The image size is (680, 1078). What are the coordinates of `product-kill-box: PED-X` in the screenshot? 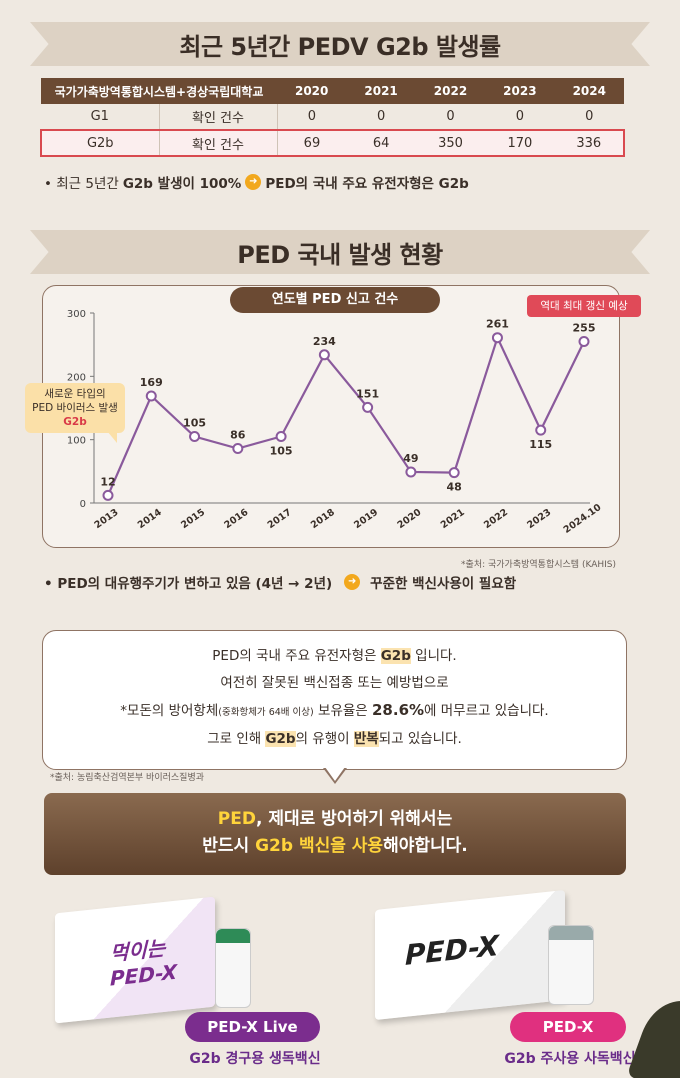 It's located at (470, 955).